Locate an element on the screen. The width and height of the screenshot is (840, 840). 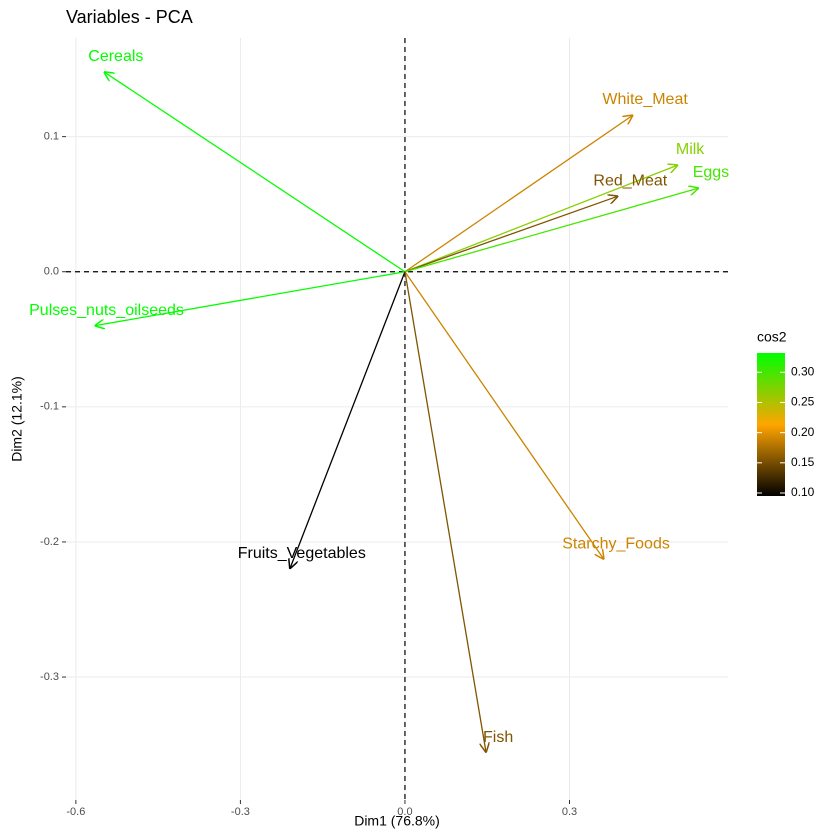
variable-label: Fish is located at coordinates (498, 737).